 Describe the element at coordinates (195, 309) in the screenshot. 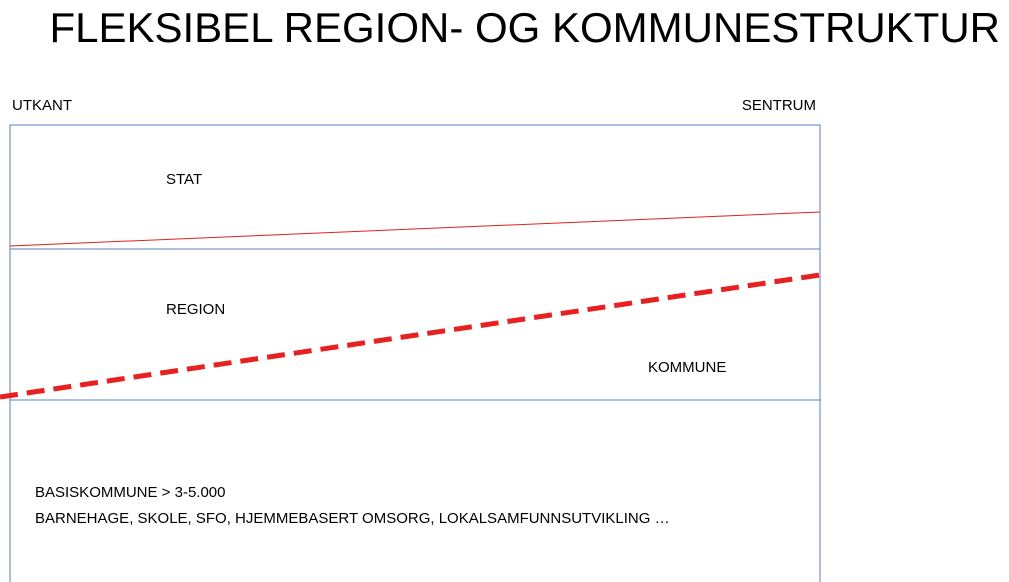

I see `band-label: REGION` at that location.